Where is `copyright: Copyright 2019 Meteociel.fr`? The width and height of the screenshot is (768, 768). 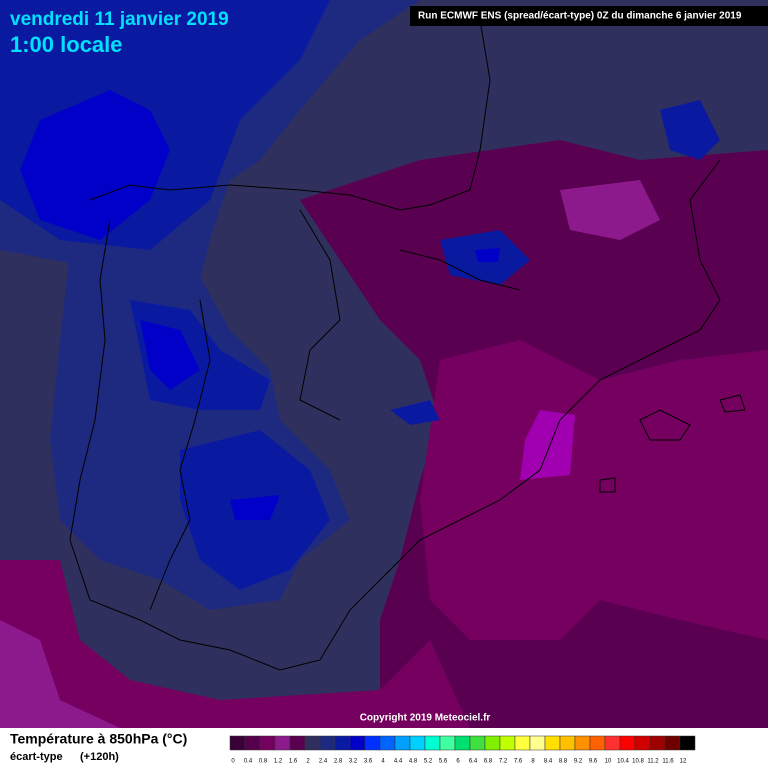
copyright: Copyright 2019 Meteociel.fr is located at coordinates (425, 718).